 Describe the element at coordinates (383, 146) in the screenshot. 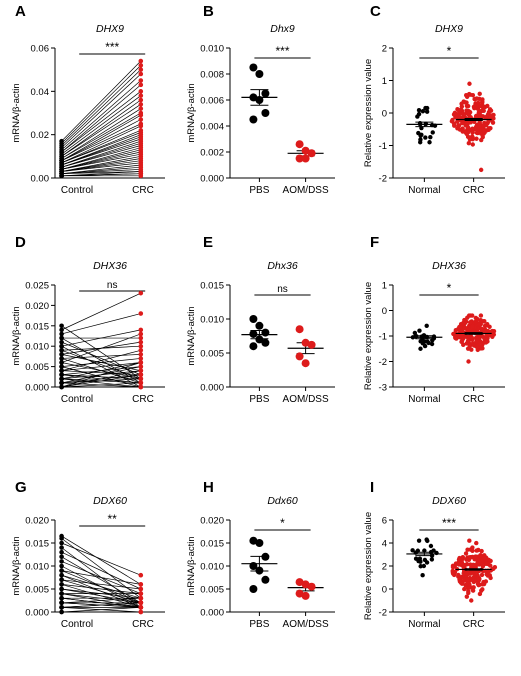

I see `y-tick-label: -1` at that location.